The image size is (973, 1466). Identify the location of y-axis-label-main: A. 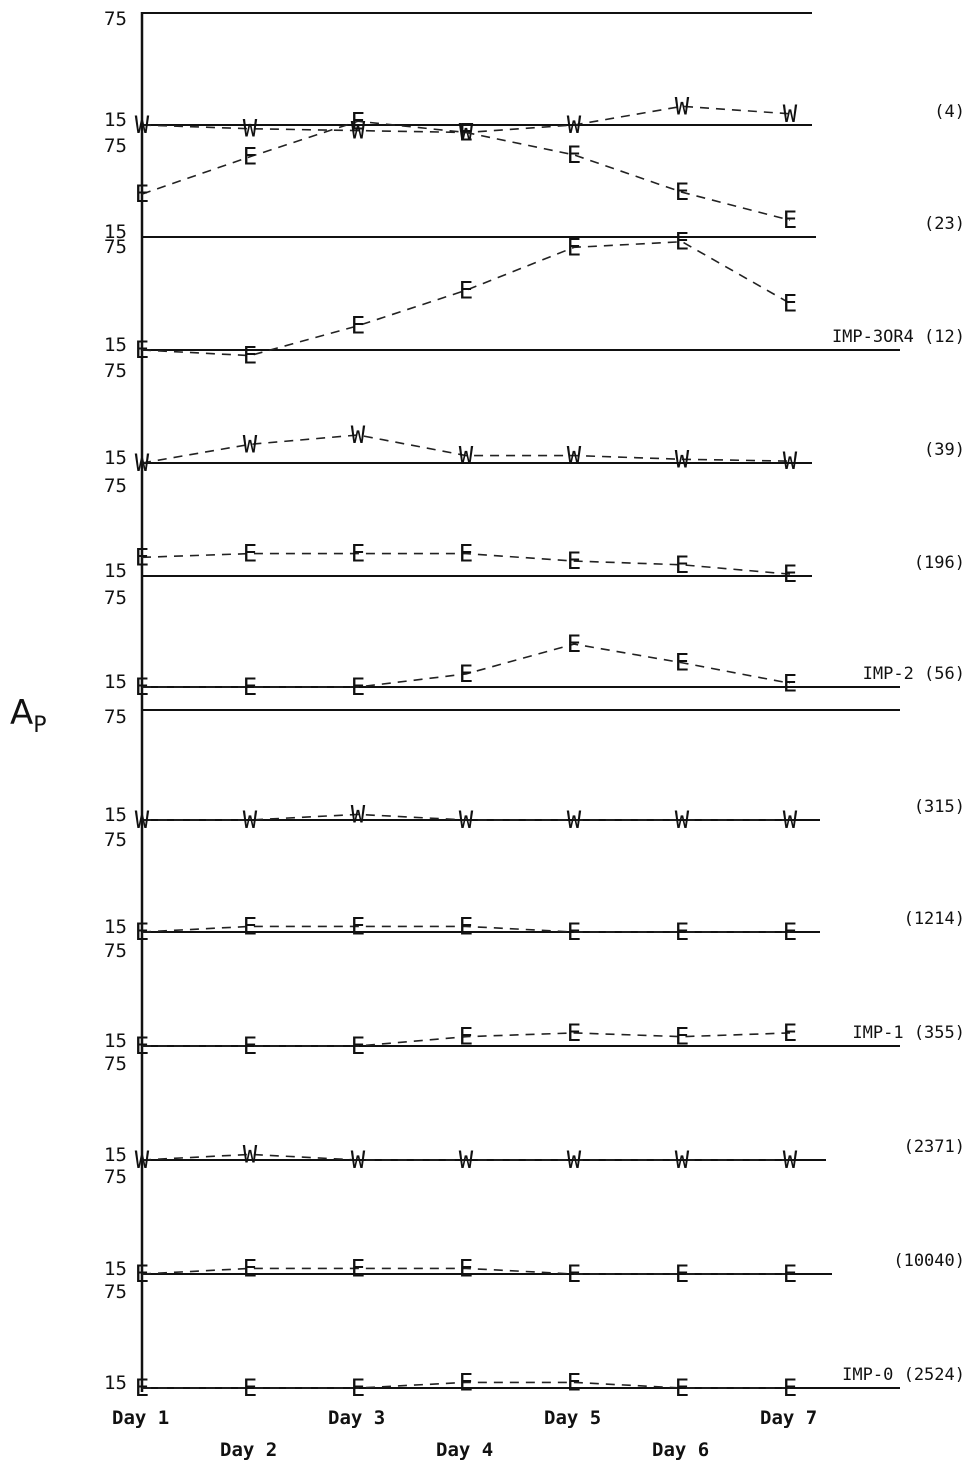
(21, 713).